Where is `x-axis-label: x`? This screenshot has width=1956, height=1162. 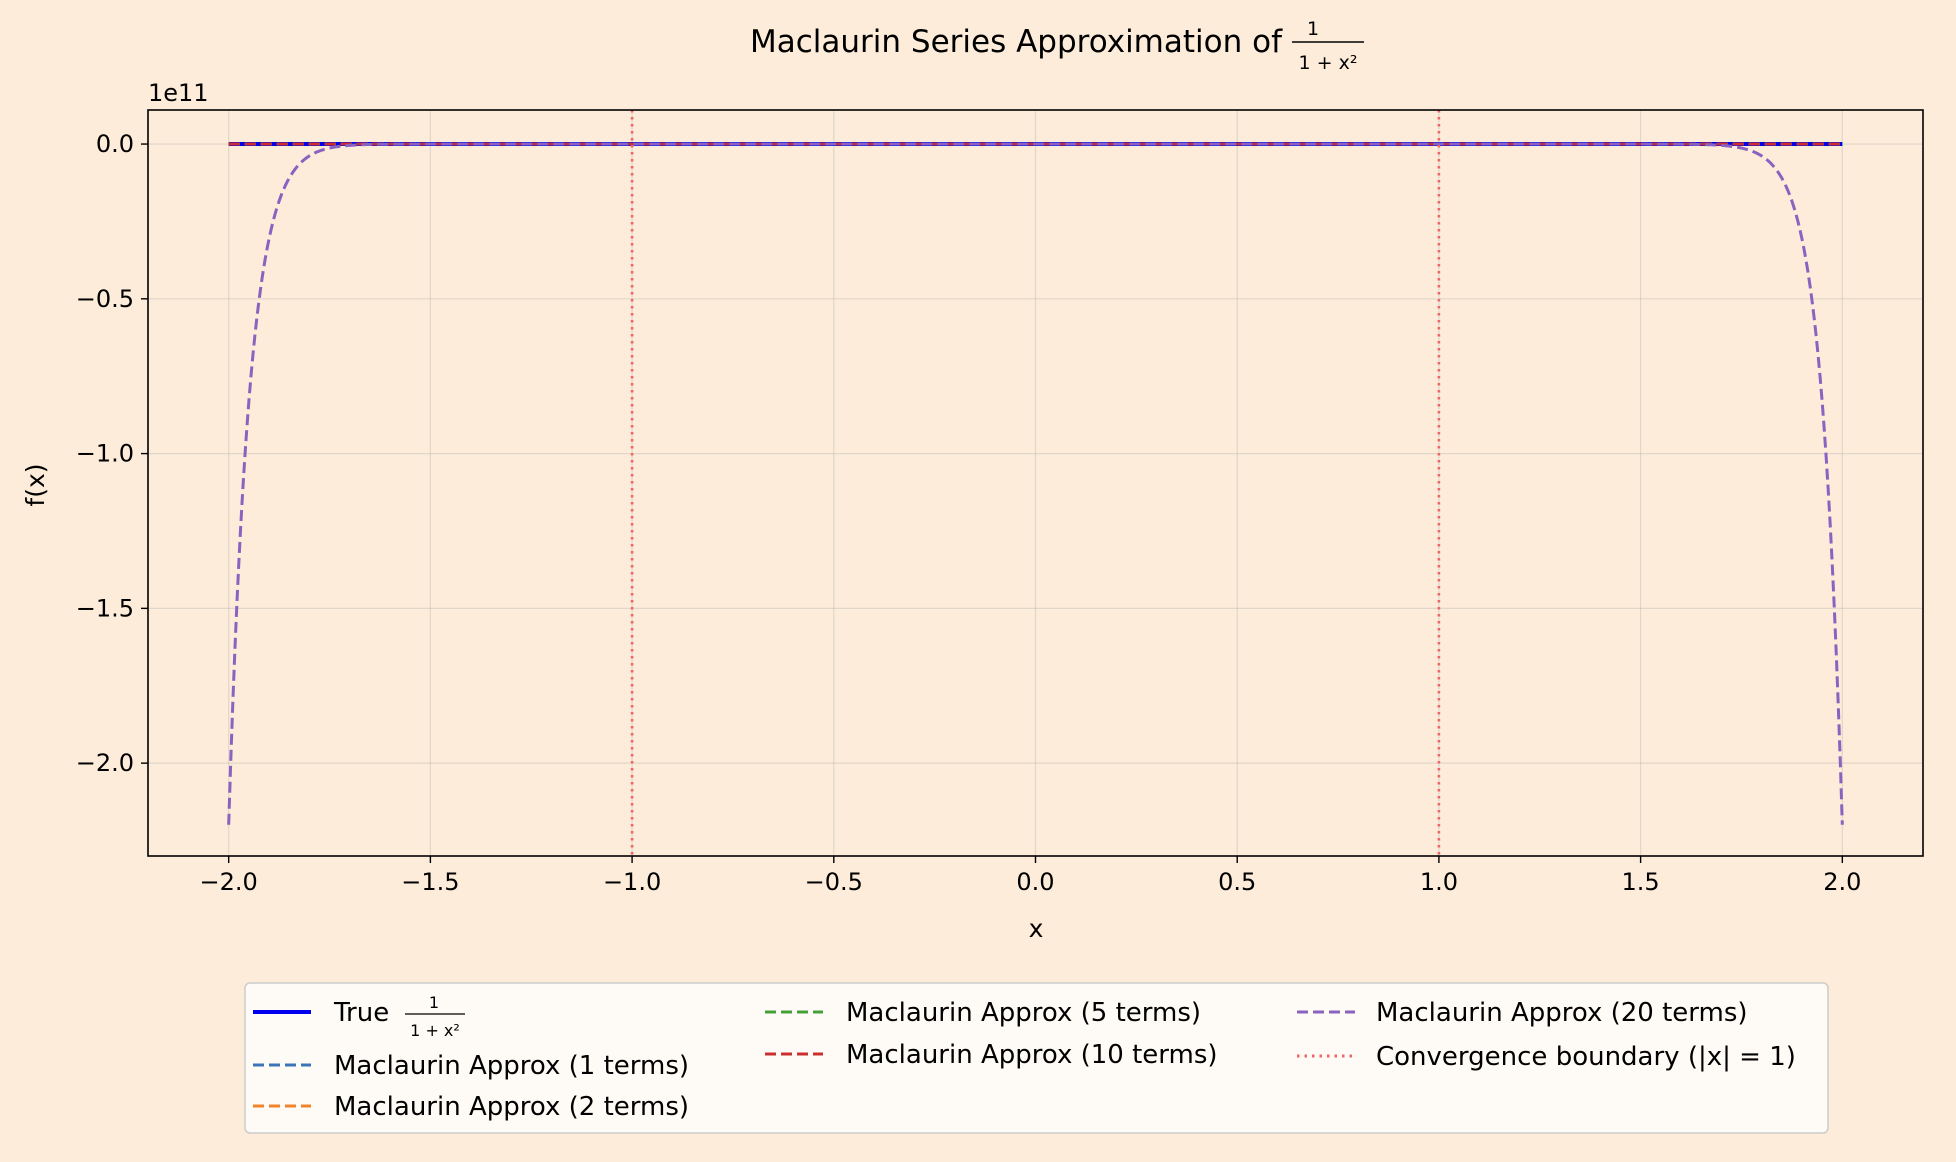
x-axis-label: x is located at coordinates (1036, 928).